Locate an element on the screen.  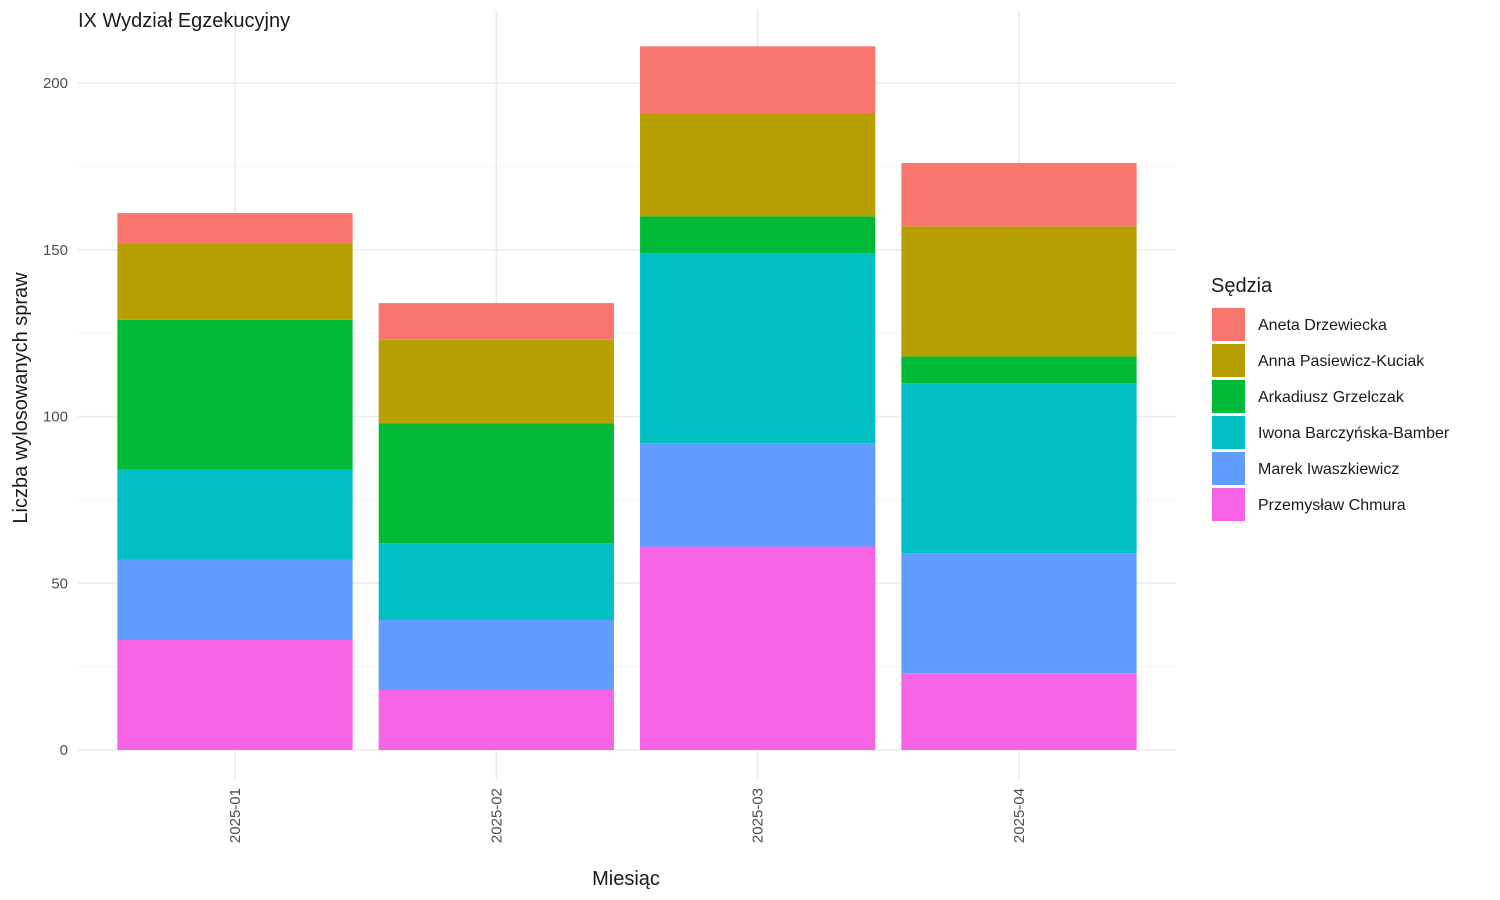
x-tick-label: 2025-03 is located at coordinates (758, 815).